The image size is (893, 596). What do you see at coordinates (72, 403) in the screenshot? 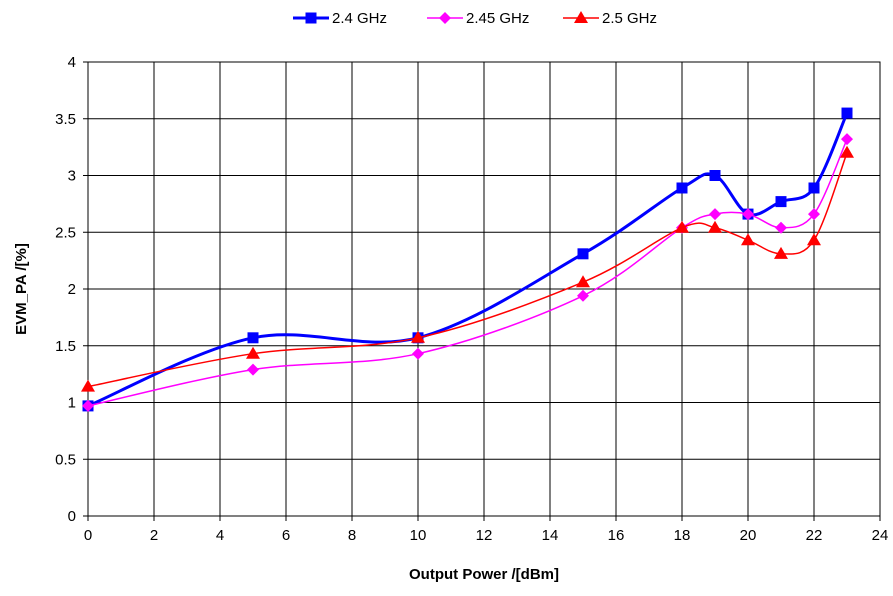
I see `y-tick-label: 1` at bounding box center [72, 403].